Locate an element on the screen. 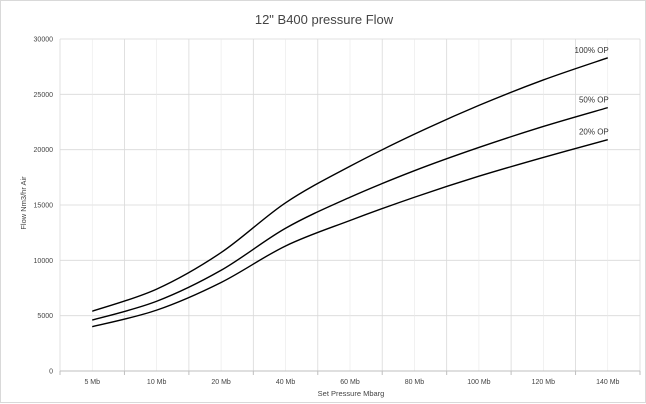 This screenshot has height=404, width=646. x-tick-label: 5 Mb is located at coordinates (92, 382).